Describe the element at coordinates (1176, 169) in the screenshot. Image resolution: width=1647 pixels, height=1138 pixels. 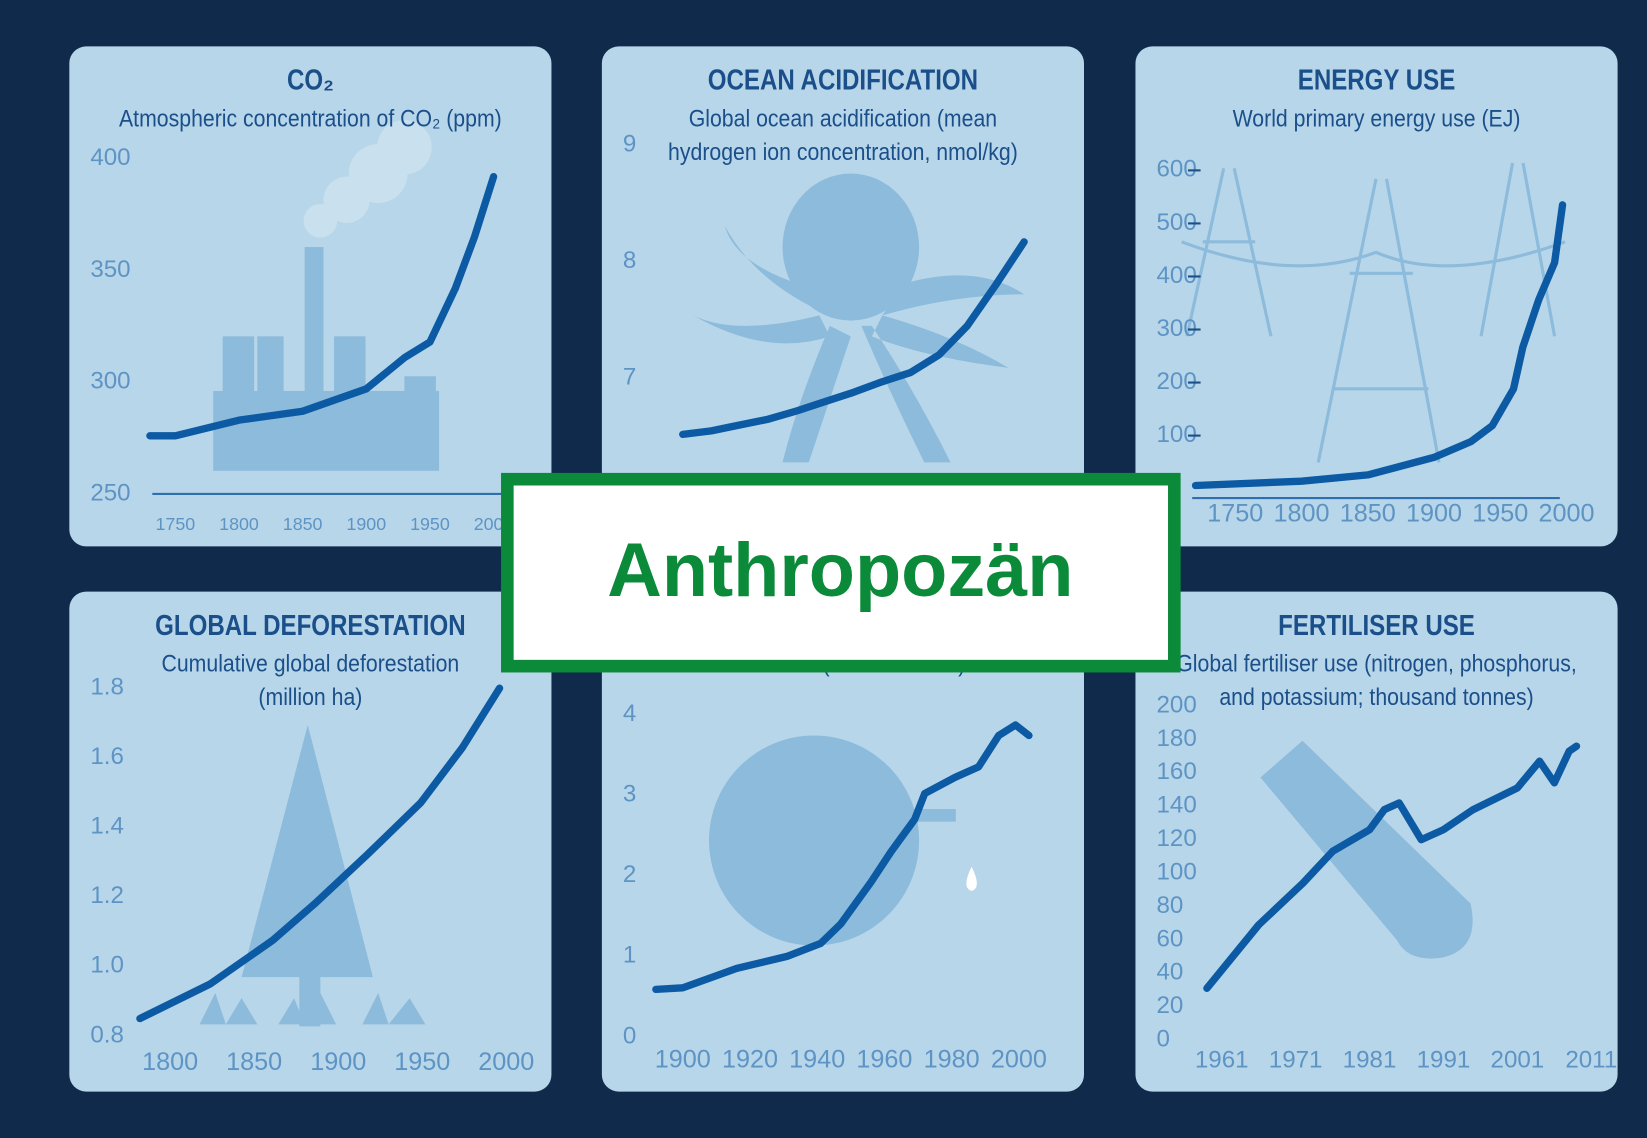
I see `y-tick-label: 600` at that location.